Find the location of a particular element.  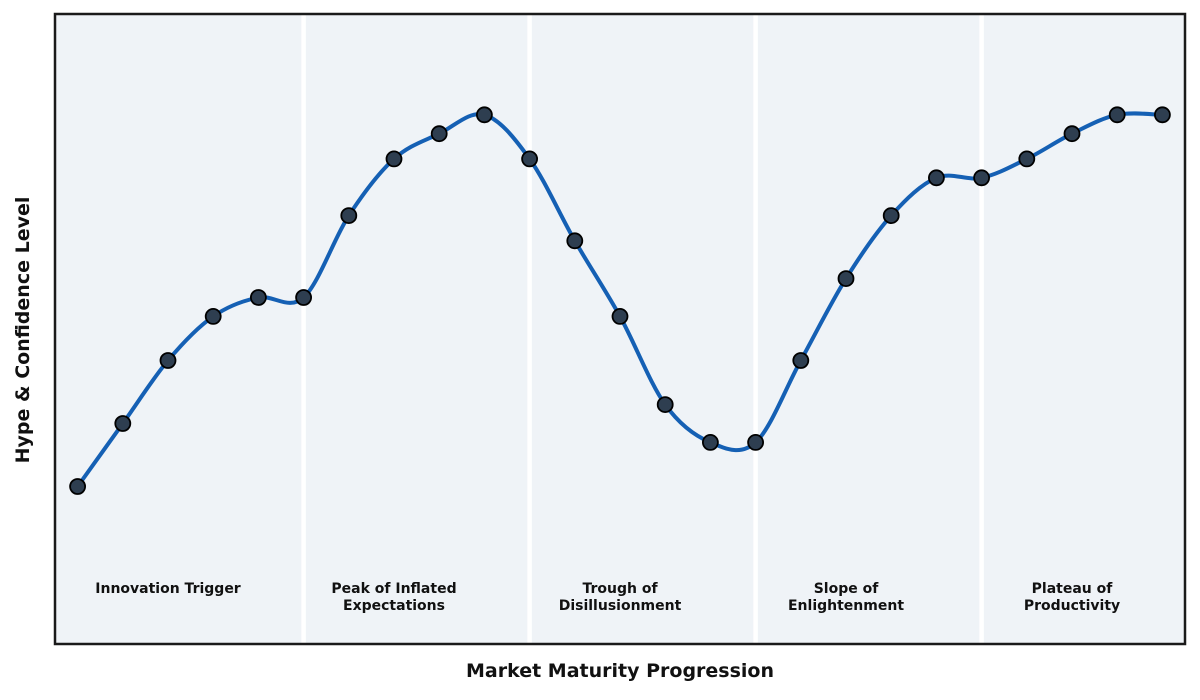

phase-label-plateau-of-productivity: Plateau of Productivity is located at coordinates (1072, 597).